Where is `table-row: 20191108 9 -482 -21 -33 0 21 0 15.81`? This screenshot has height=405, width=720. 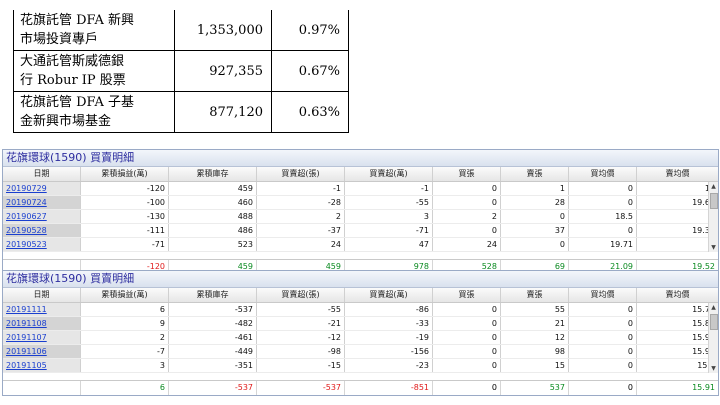 table-row: 20191108 9 -482 -21 -33 0 21 0 15.81 is located at coordinates (360, 324).